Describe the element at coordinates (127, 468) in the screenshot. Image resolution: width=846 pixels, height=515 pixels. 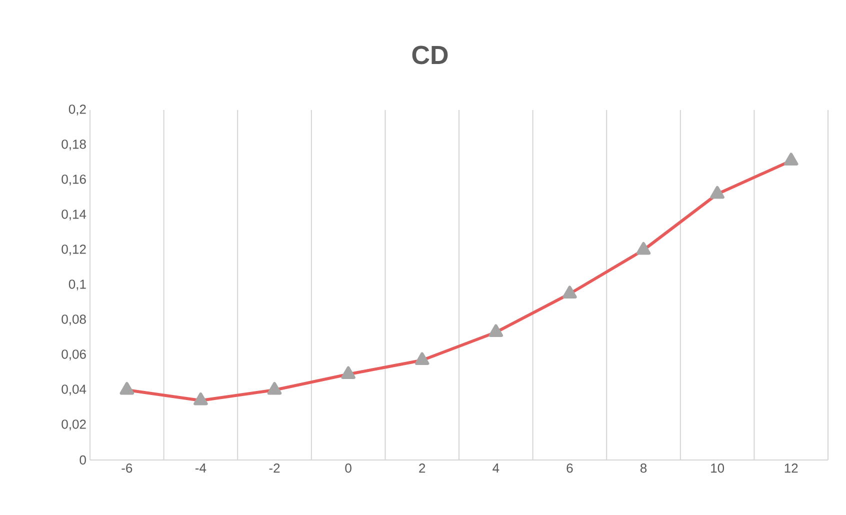
I see `x-tick-label: -6` at that location.